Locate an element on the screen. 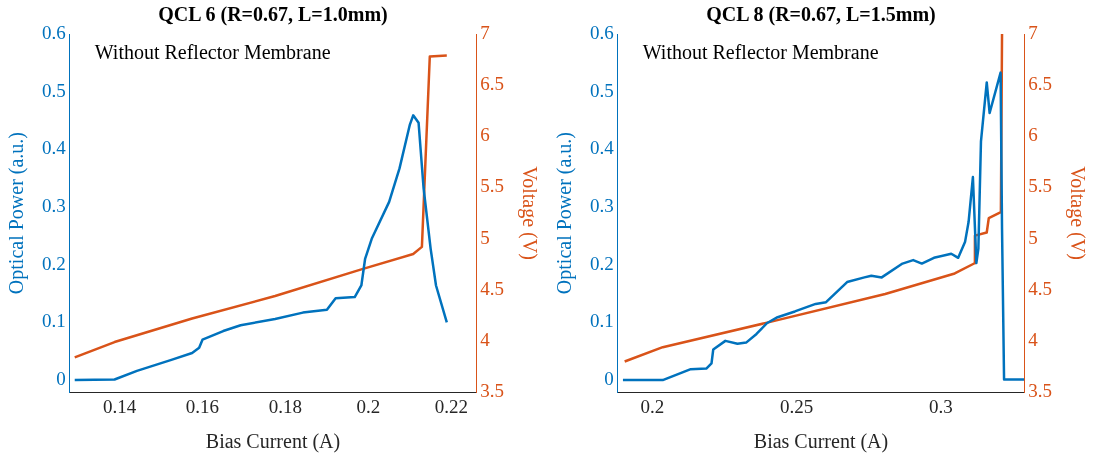 The width and height of the screenshot is (1096, 457). x-tick-label: 0.25 is located at coordinates (797, 406).